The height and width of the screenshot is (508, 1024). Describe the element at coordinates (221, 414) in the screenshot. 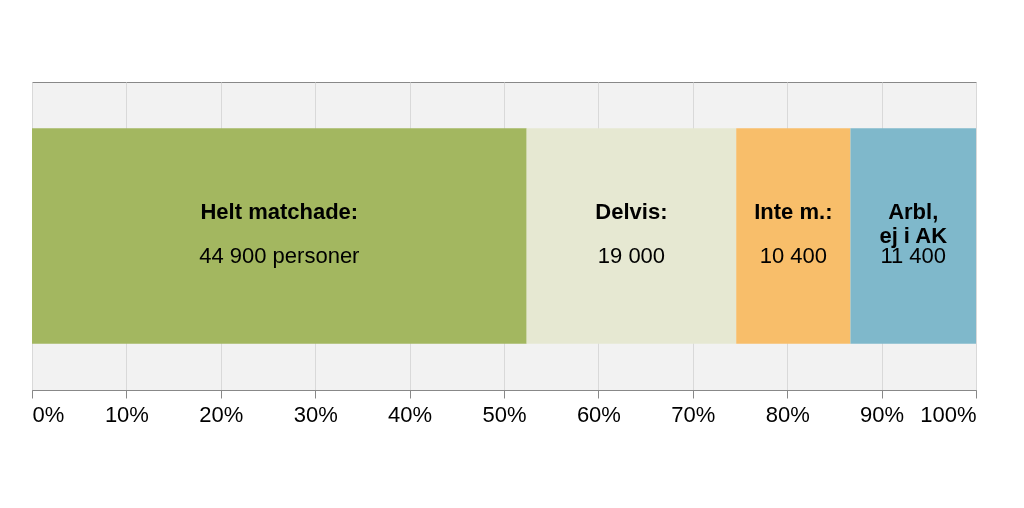

I see `x-tick-label: 20%` at that location.